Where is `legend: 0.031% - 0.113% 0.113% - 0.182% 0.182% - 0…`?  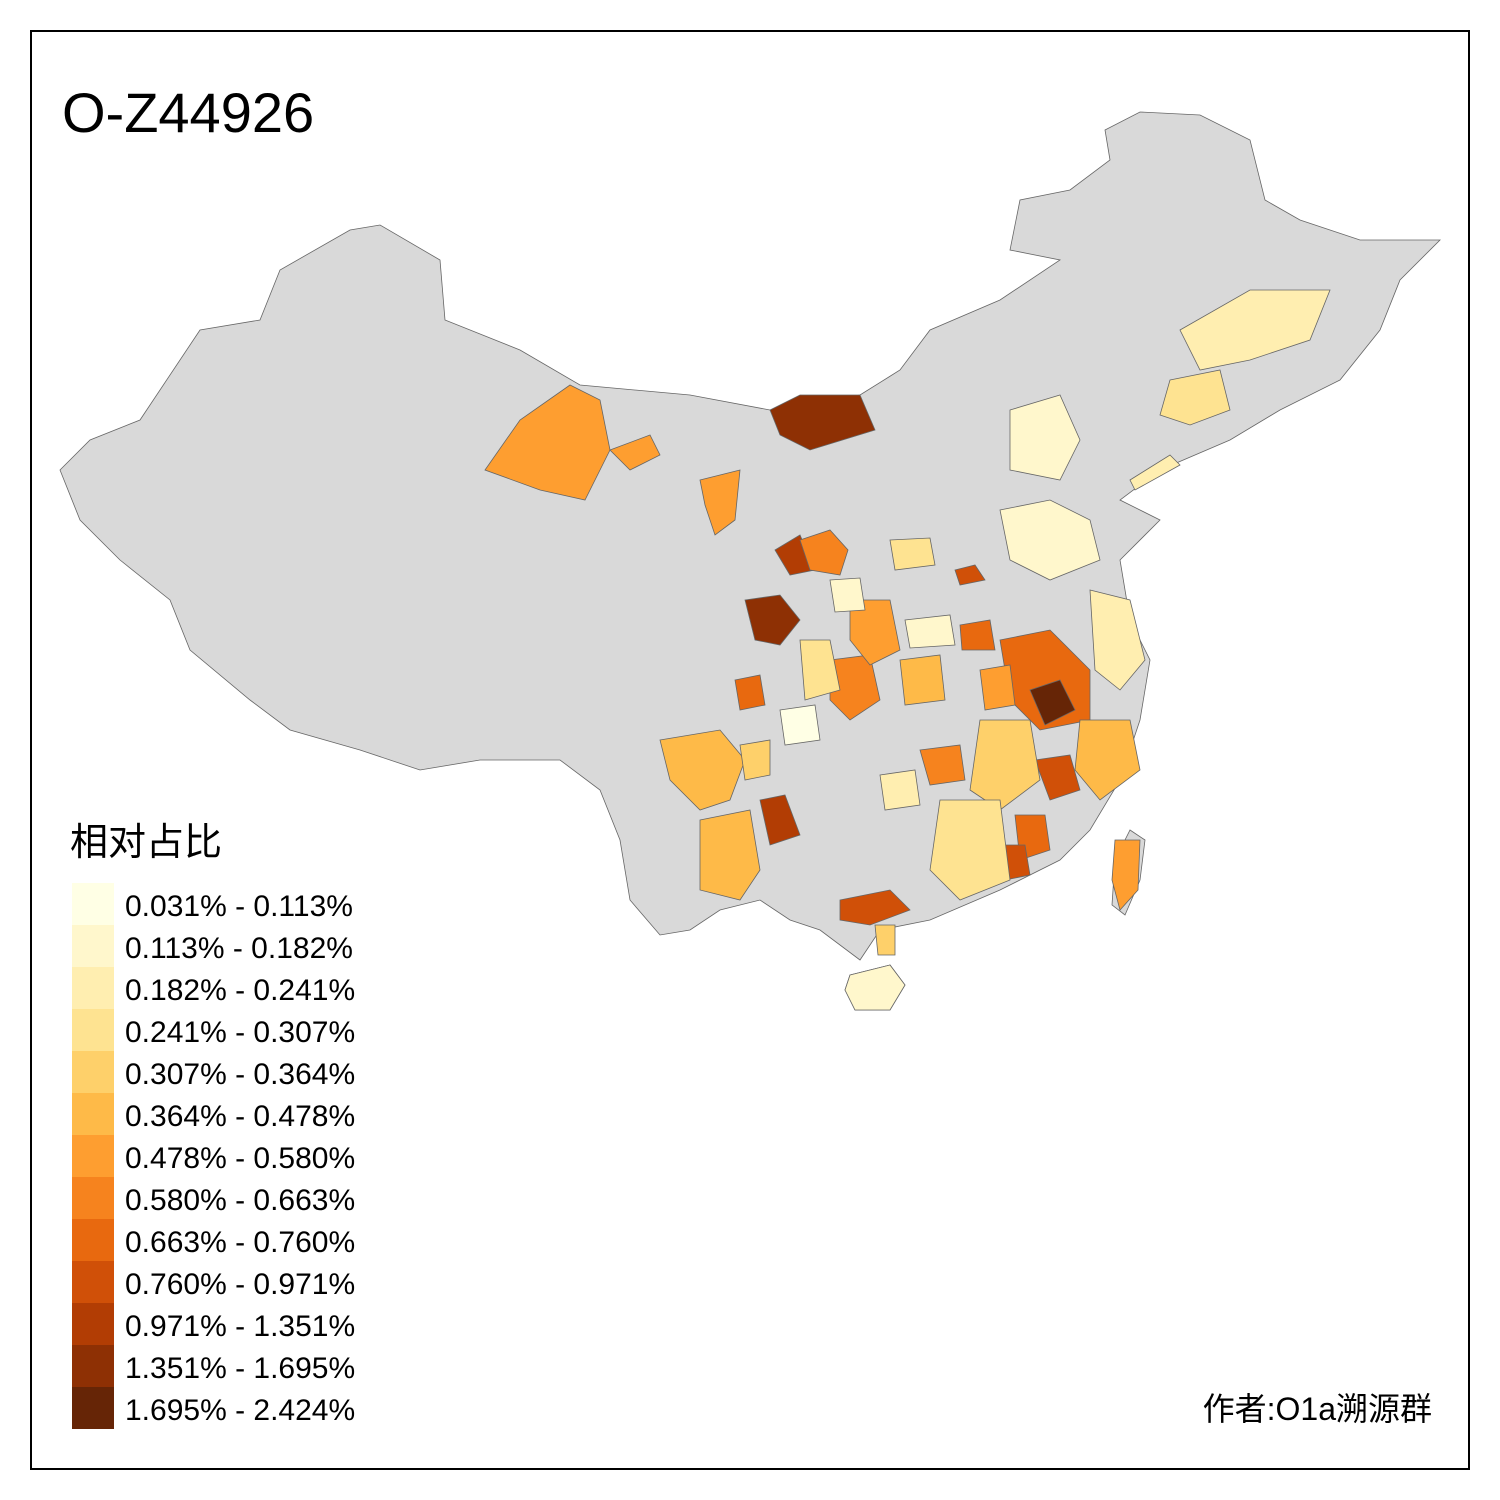 legend: 0.031% - 0.113% 0.113% - 0.182% 0.182% - 0… is located at coordinates (213, 1156).